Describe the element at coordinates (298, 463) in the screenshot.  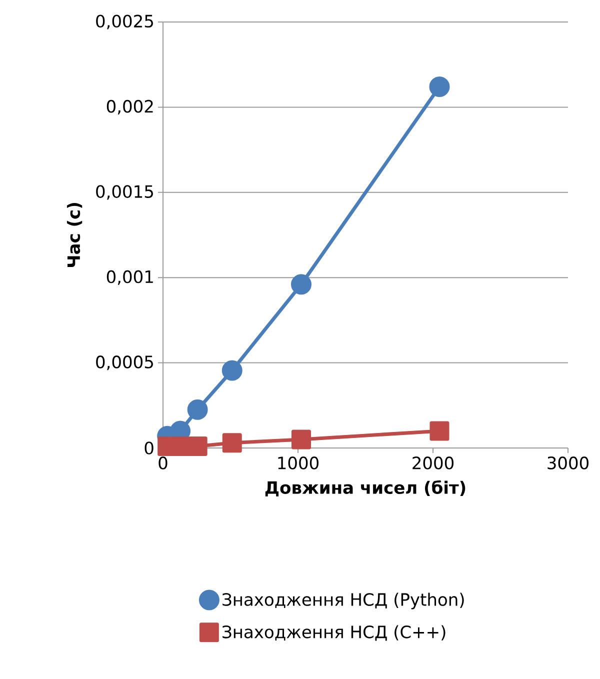
I see `x-tick-label: 1000` at that location.